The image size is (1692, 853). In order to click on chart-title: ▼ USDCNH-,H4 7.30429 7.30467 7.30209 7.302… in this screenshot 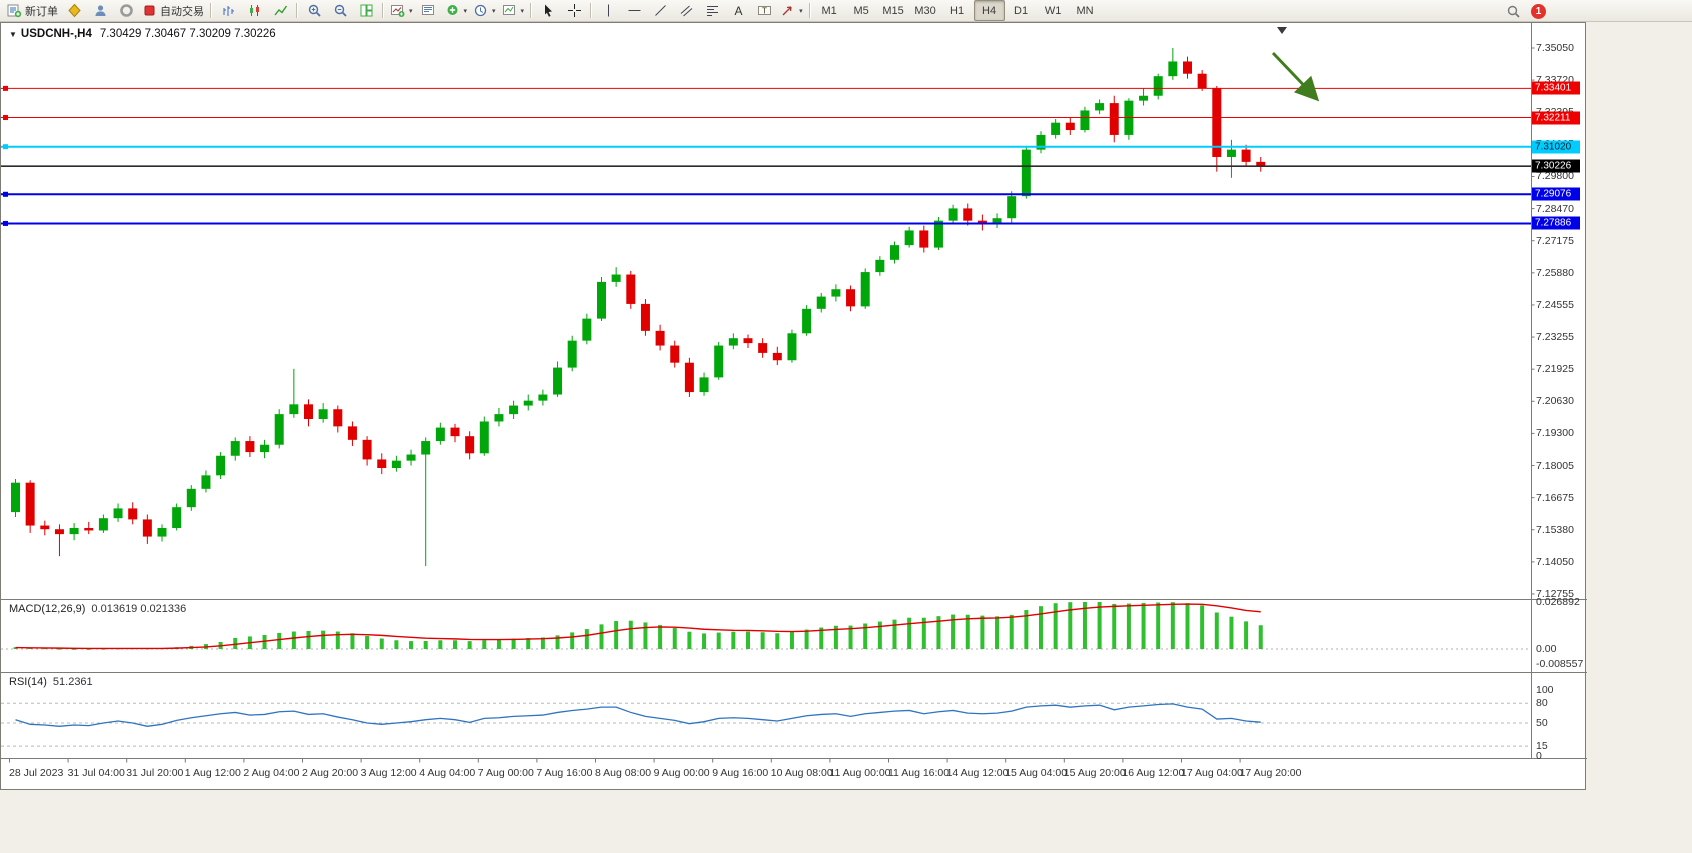, I will do `click(142, 34)`.